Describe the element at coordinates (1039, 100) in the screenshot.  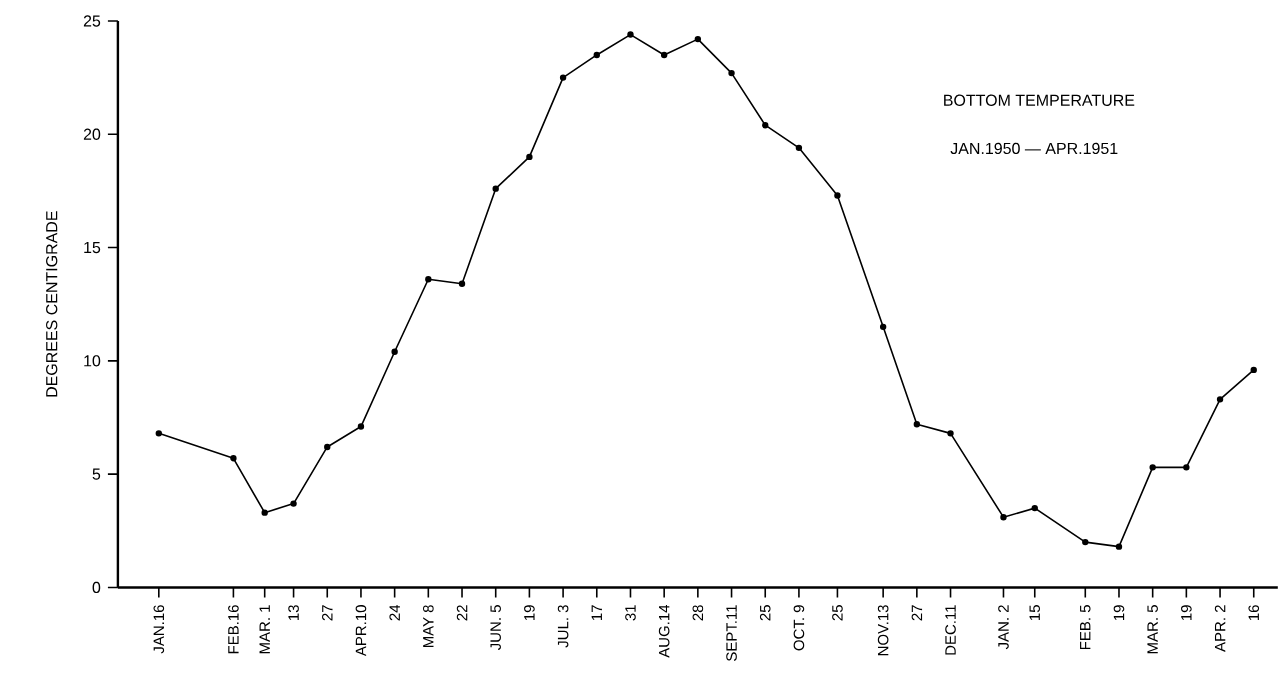
I see `text: BOTTOM TEMPERATURE` at that location.